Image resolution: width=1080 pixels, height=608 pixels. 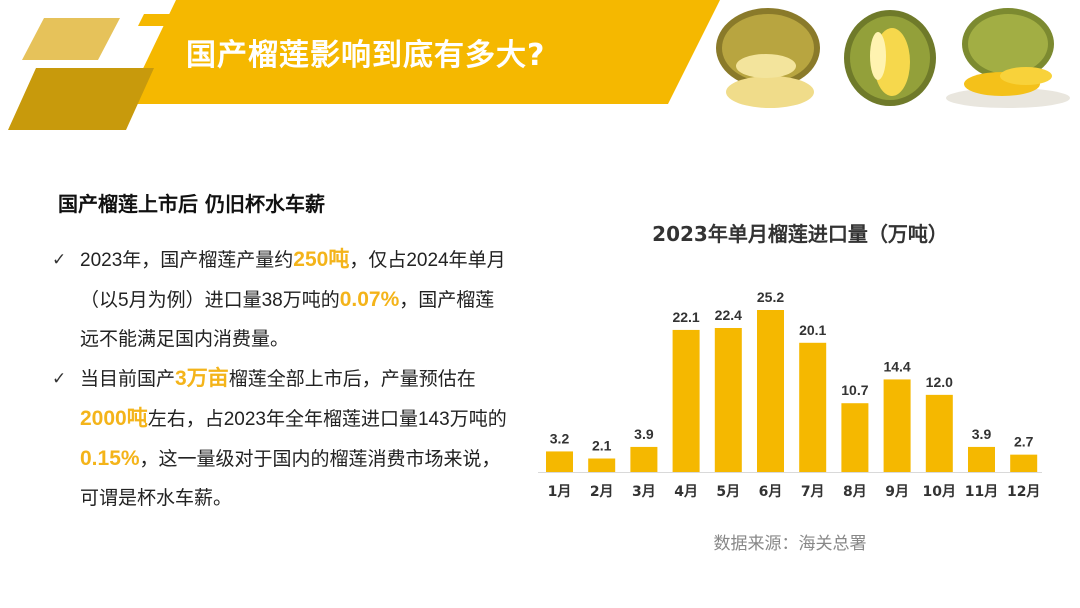 I want to click on x-tick-label: 8月, so click(x=855, y=492).